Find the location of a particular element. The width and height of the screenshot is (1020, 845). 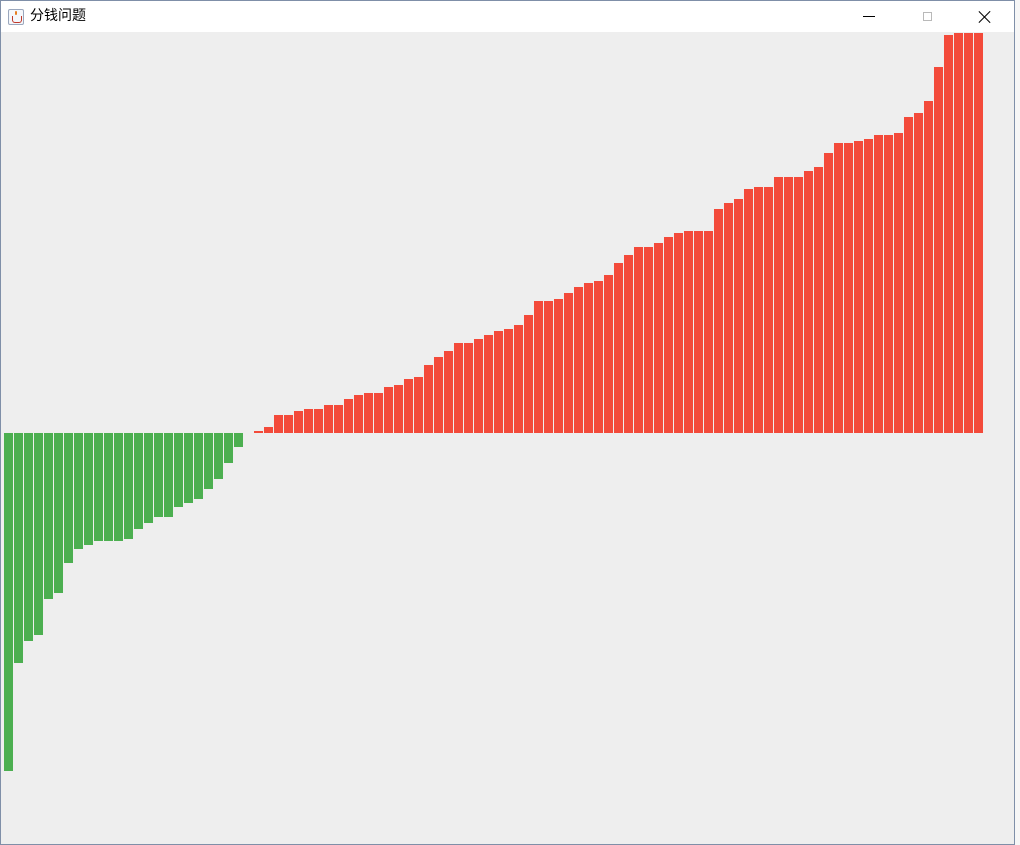

maximize-button is located at coordinates (927, 16).